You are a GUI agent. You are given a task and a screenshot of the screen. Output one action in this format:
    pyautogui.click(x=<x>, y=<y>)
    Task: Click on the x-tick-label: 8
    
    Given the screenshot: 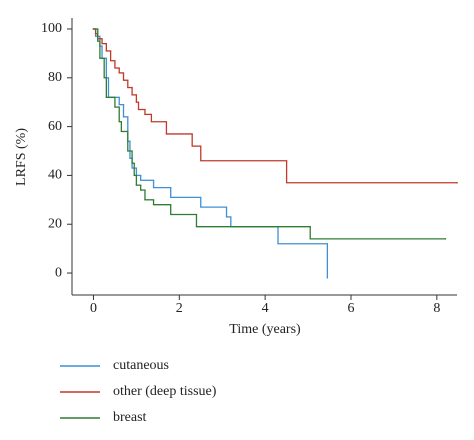 What is the action you would take?
    pyautogui.click(x=436, y=308)
    